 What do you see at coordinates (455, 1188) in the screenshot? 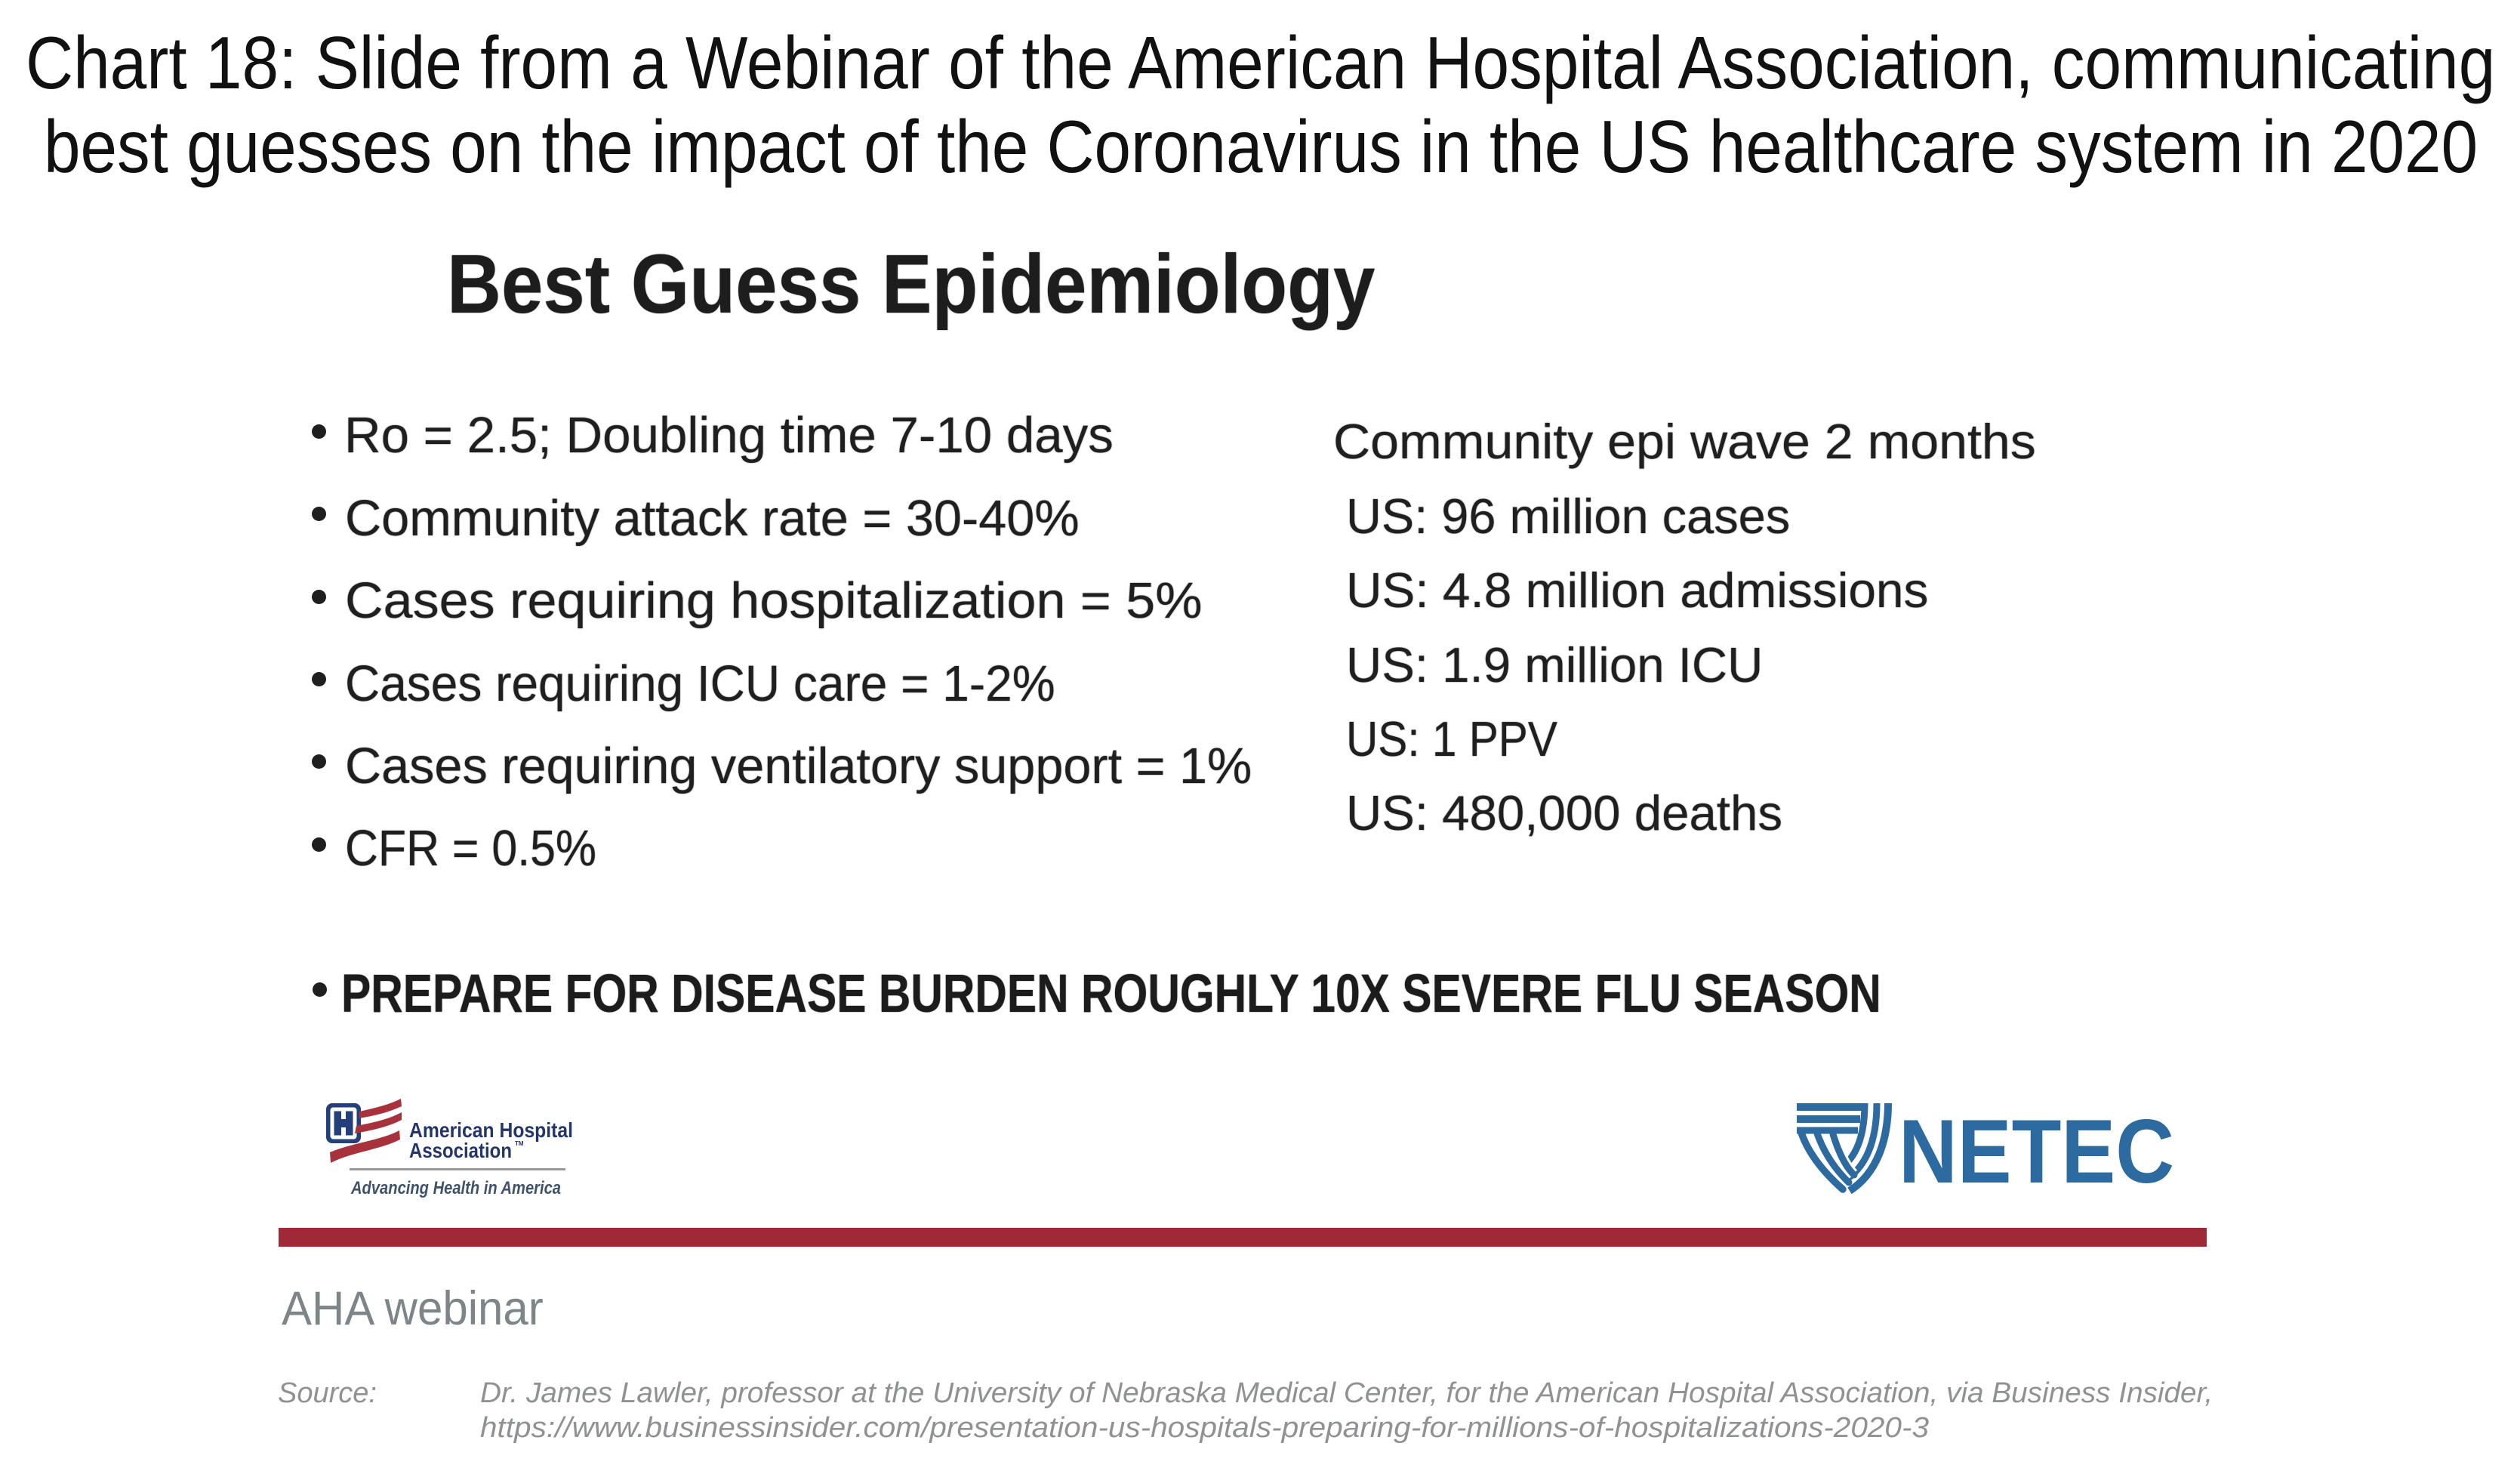
I see `svg-text: Advancing Health in America` at bounding box center [455, 1188].